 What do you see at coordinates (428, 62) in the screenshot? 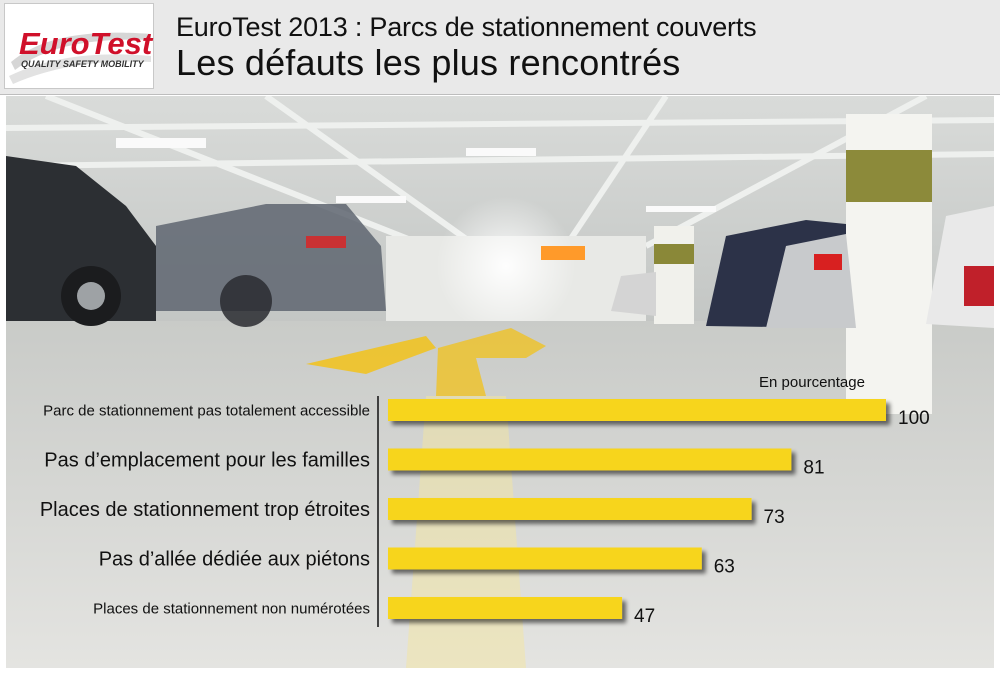
I see `page-subtitle: Les défauts les plus rencontrés` at bounding box center [428, 62].